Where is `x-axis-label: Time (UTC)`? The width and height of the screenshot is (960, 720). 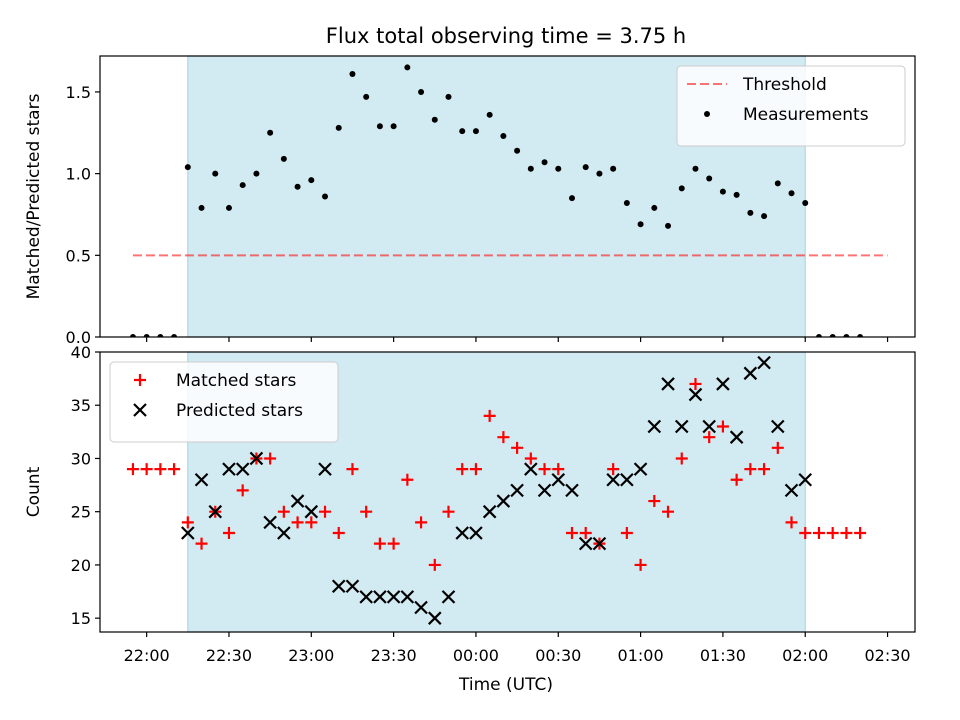 x-axis-label: Time (UTC) is located at coordinates (505, 685).